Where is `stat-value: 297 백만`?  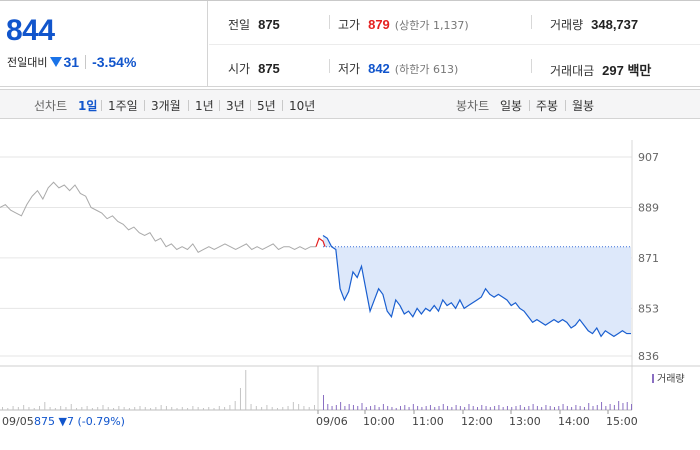
stat-value: 297 백만 is located at coordinates (627, 70).